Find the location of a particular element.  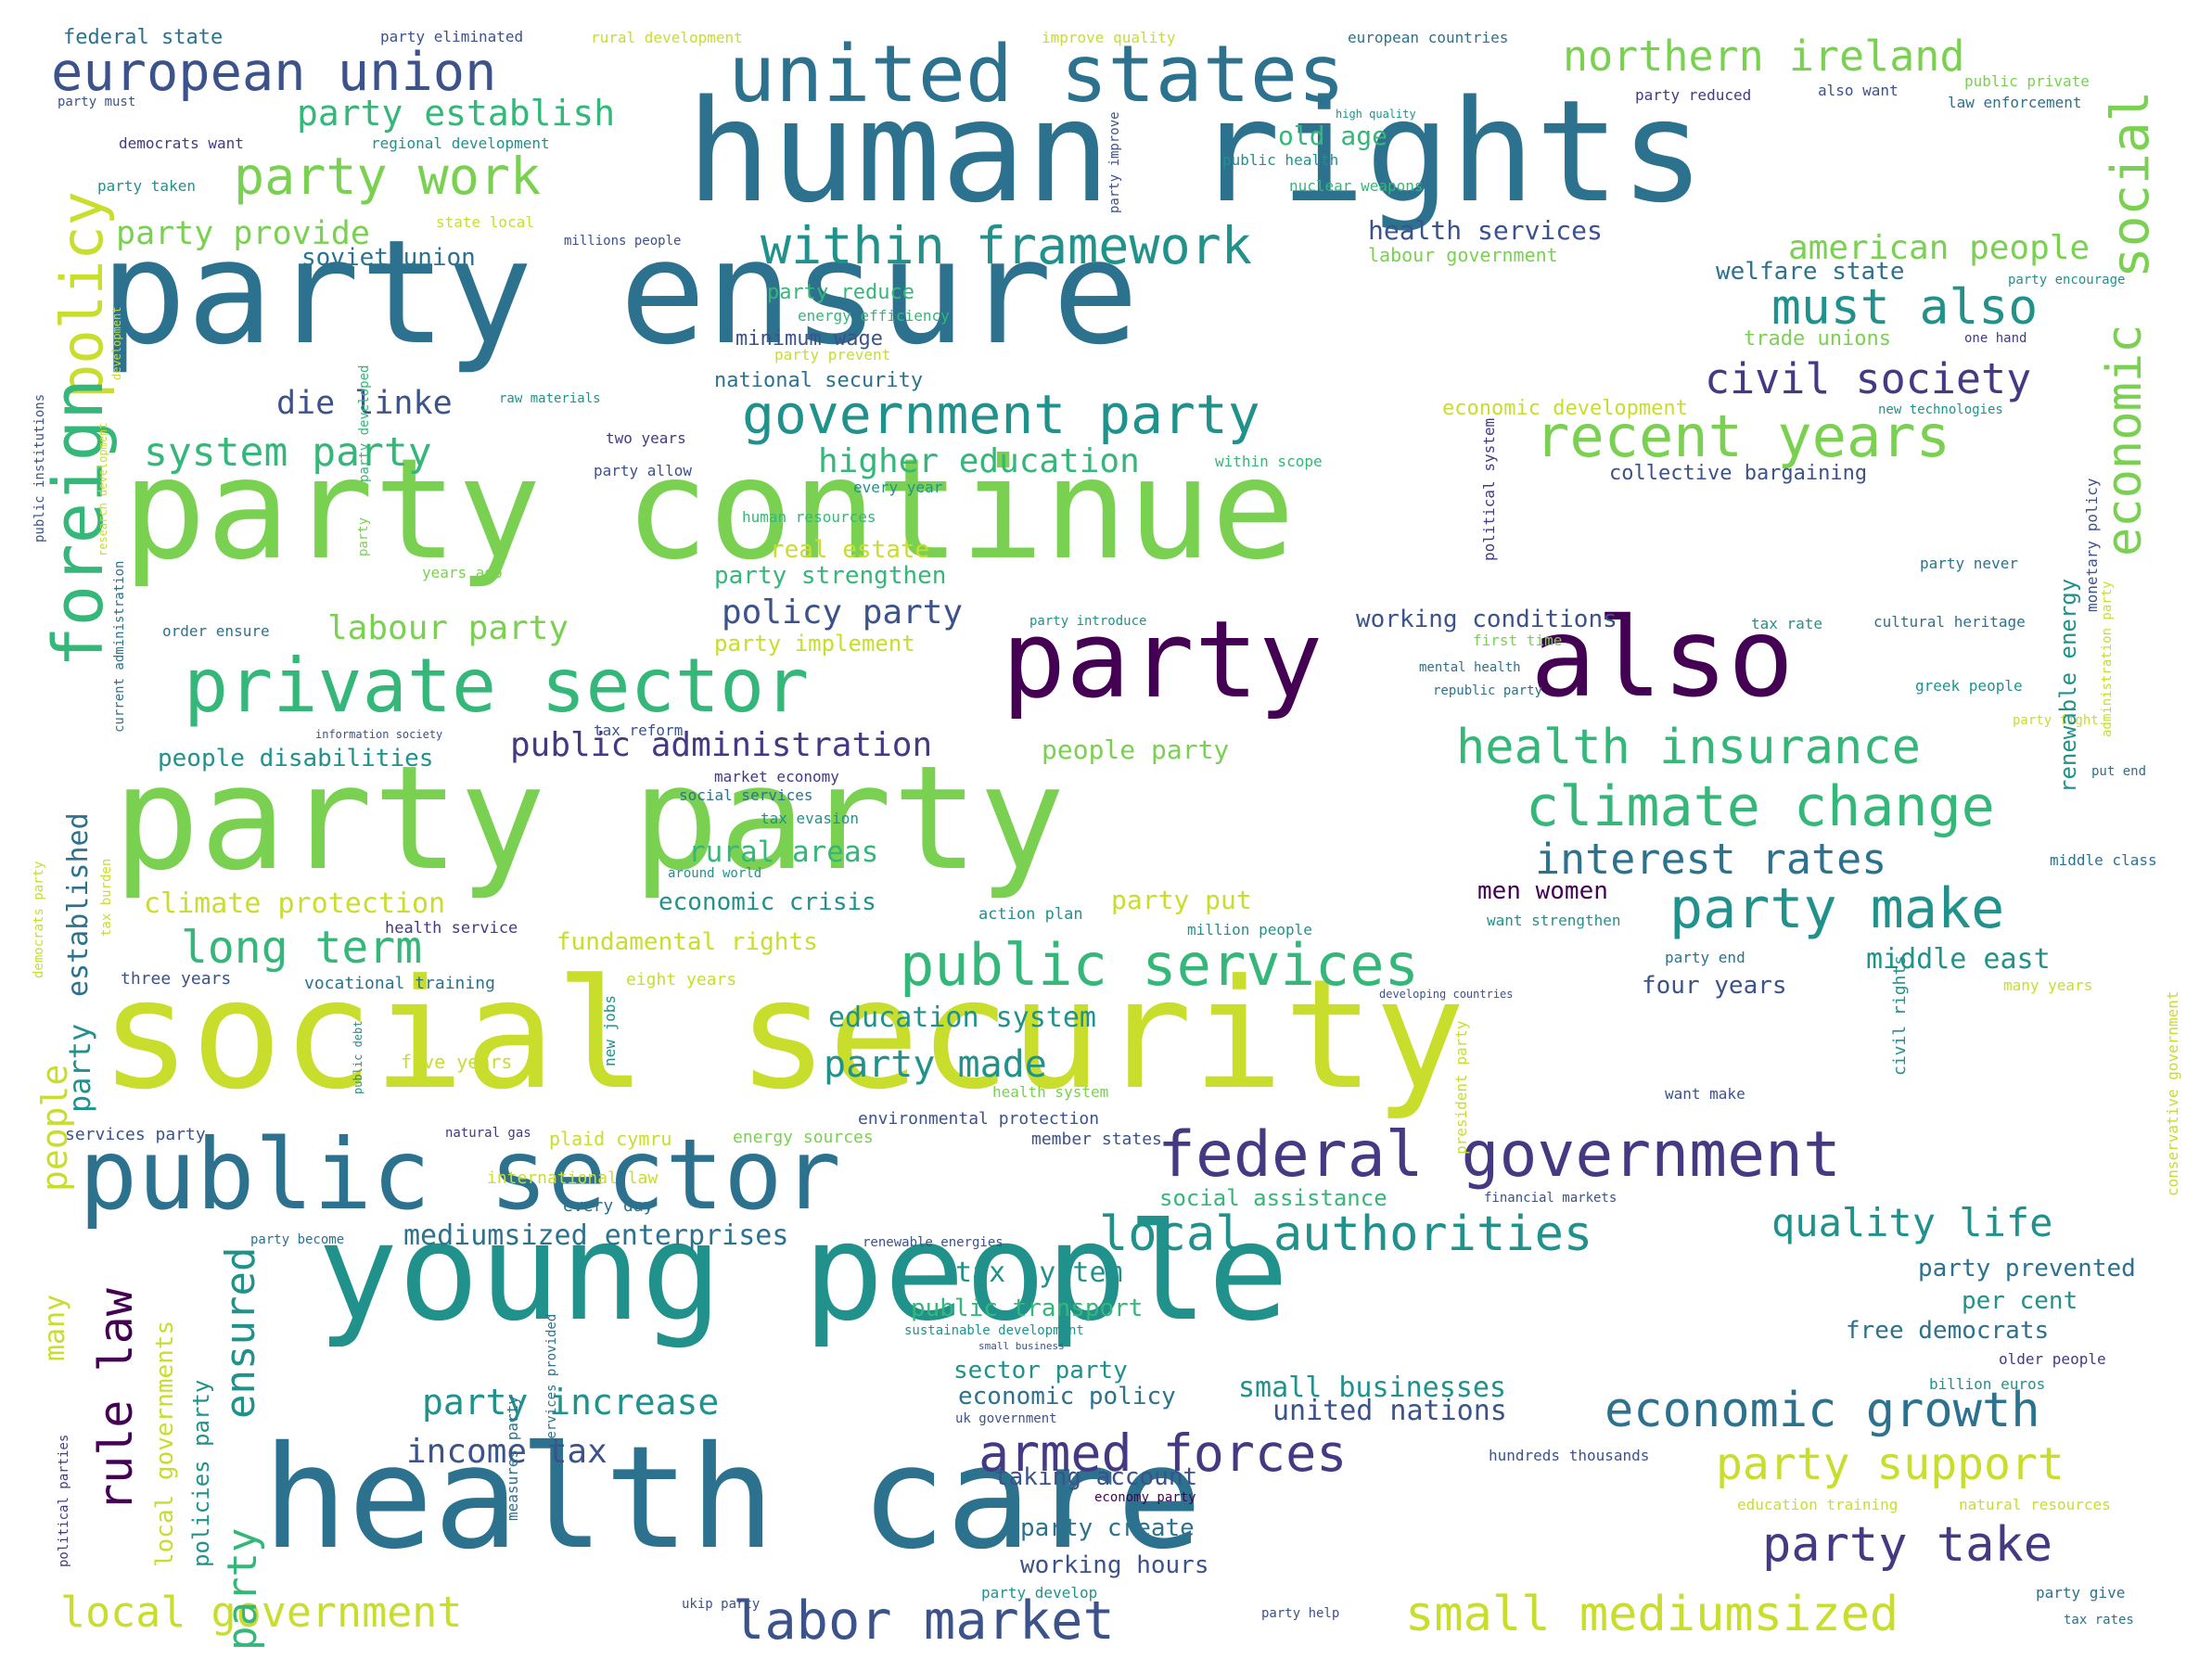

word-law-enforcement: law enforcement is located at coordinates (2015, 102).